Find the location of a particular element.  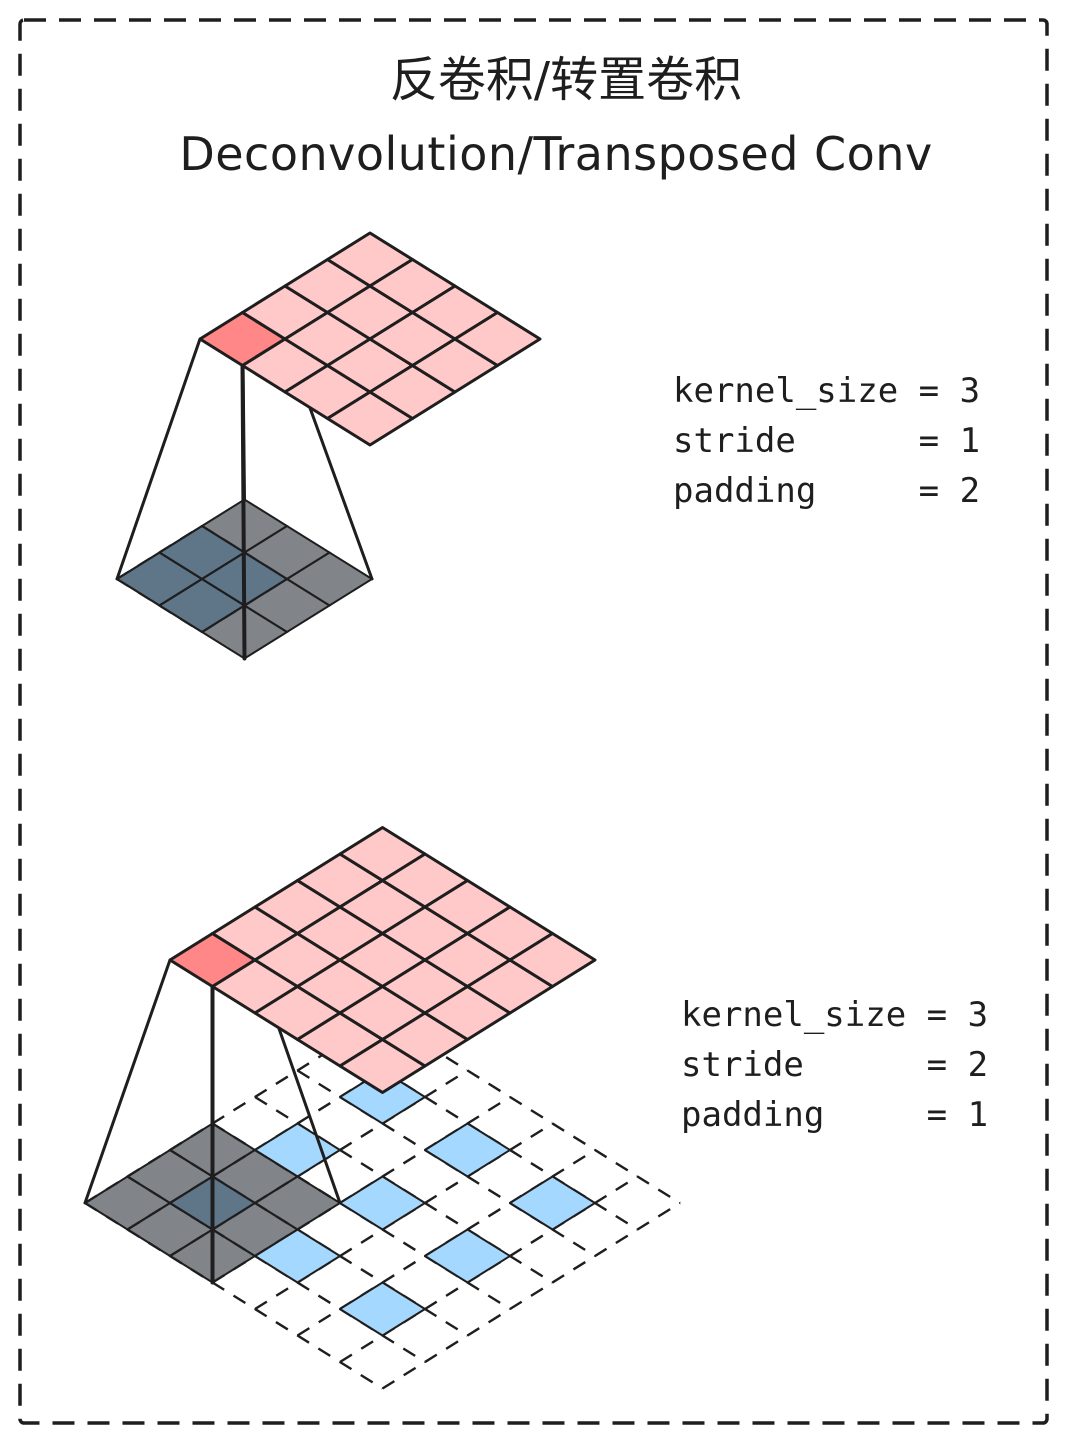

title-chinese: 反卷积/转置卷积 is located at coordinates (566, 80).